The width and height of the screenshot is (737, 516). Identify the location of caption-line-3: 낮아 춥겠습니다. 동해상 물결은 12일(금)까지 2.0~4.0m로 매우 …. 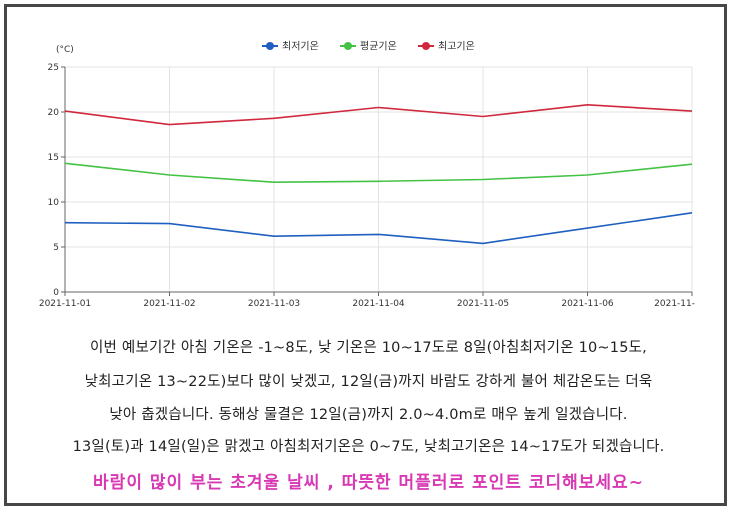
(368, 415).